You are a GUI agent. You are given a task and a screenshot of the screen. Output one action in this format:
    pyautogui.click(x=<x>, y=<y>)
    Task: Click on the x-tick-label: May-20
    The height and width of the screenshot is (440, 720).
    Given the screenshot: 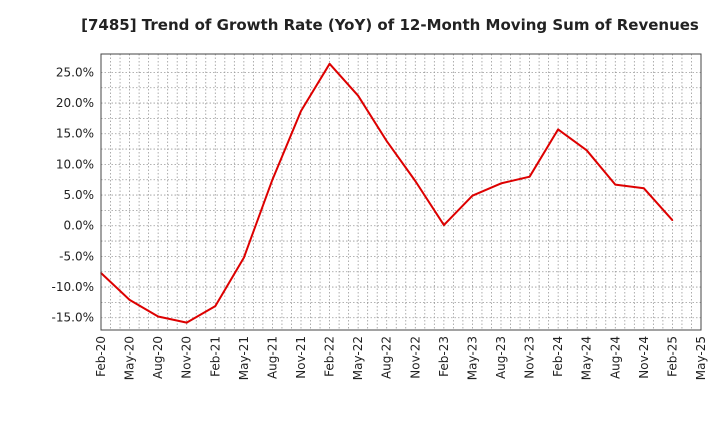 What is the action you would take?
    pyautogui.click(x=130, y=358)
    